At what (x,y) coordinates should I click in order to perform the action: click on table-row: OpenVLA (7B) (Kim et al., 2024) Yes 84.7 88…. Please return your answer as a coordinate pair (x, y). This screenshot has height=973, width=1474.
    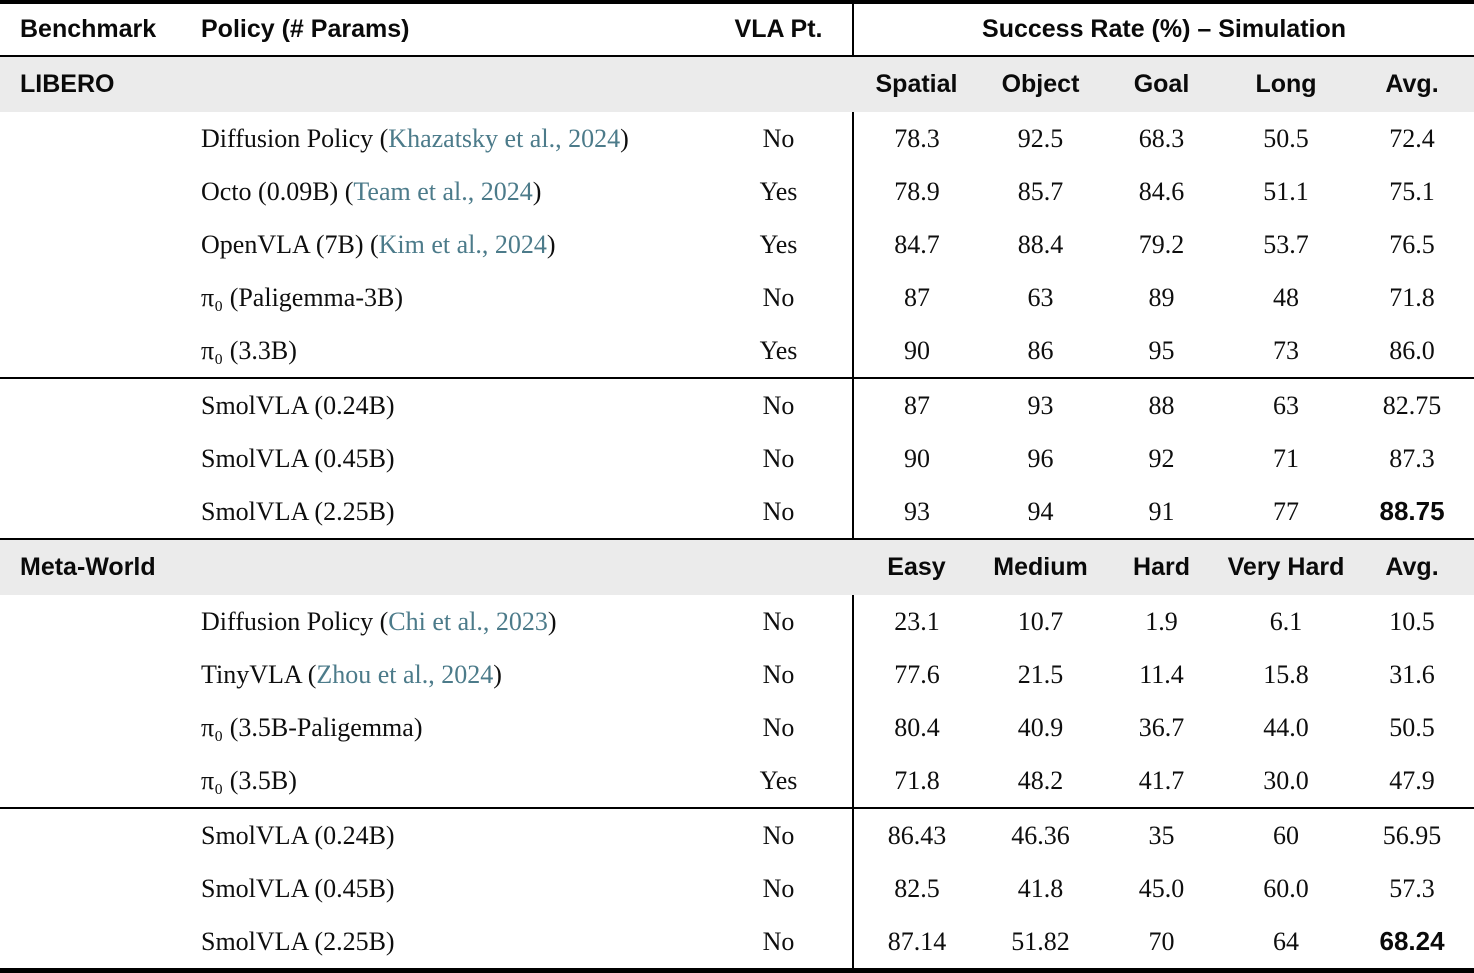
    Looking at the image, I should click on (737, 244).